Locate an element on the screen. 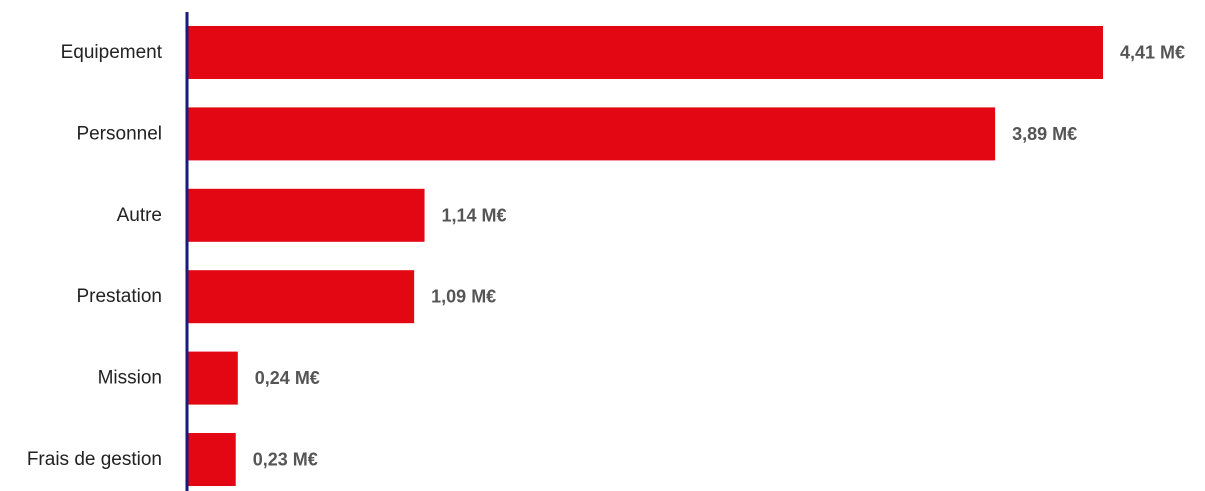 Image resolution: width=1205 pixels, height=491 pixels. value-label-1: 3,89 M€ is located at coordinates (1044, 134).